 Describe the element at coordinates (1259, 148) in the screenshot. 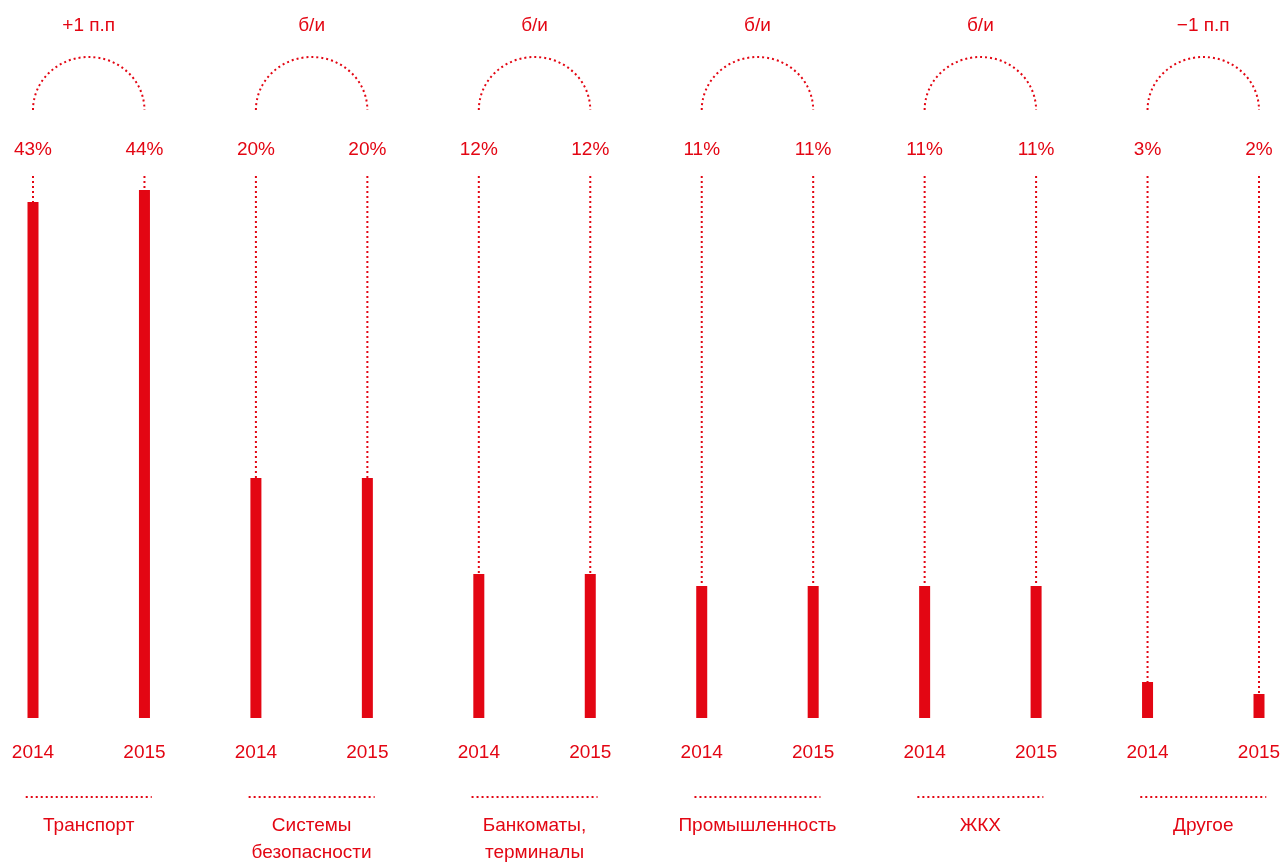

I see `data-label: 2%` at that location.